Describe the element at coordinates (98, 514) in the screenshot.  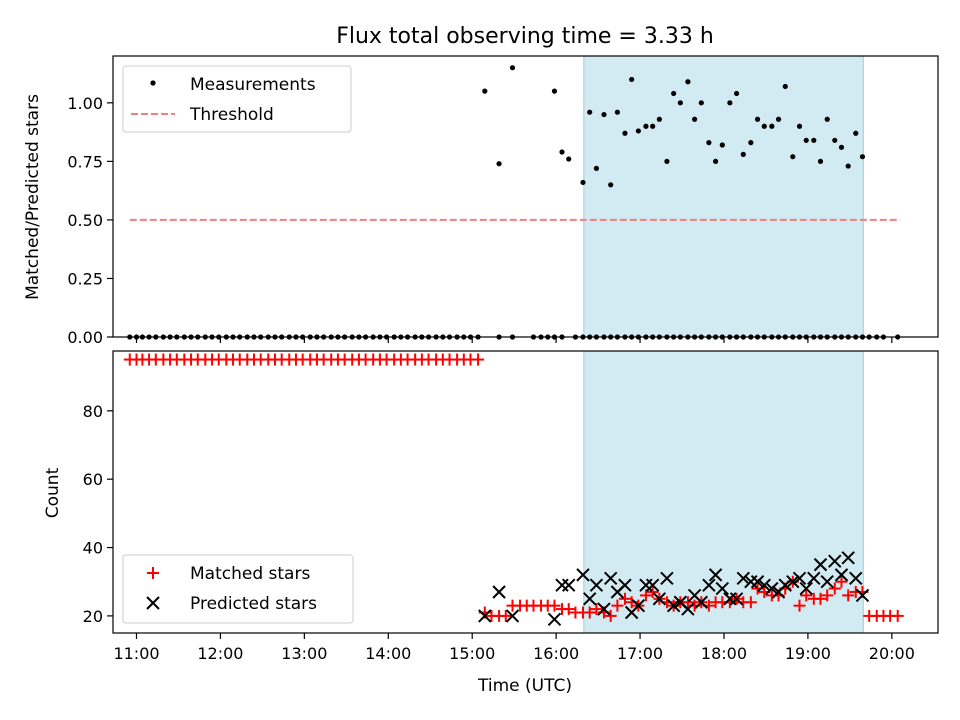
I see `bottom-y-ticks: 20 40 60 80` at that location.